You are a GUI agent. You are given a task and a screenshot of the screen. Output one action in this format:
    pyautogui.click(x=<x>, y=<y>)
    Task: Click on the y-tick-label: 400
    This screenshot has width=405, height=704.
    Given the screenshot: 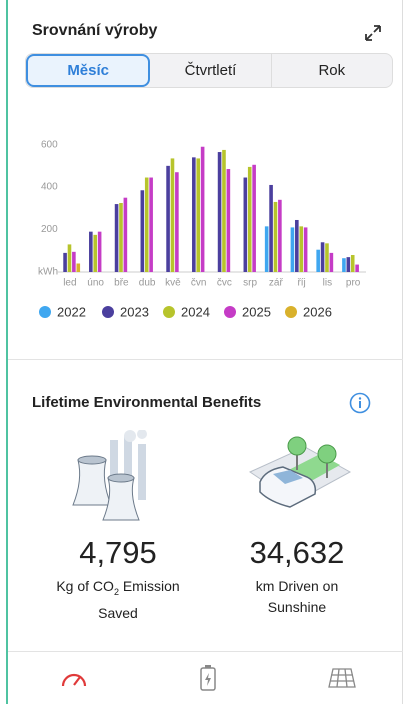 What is the action you would take?
    pyautogui.click(x=49, y=187)
    